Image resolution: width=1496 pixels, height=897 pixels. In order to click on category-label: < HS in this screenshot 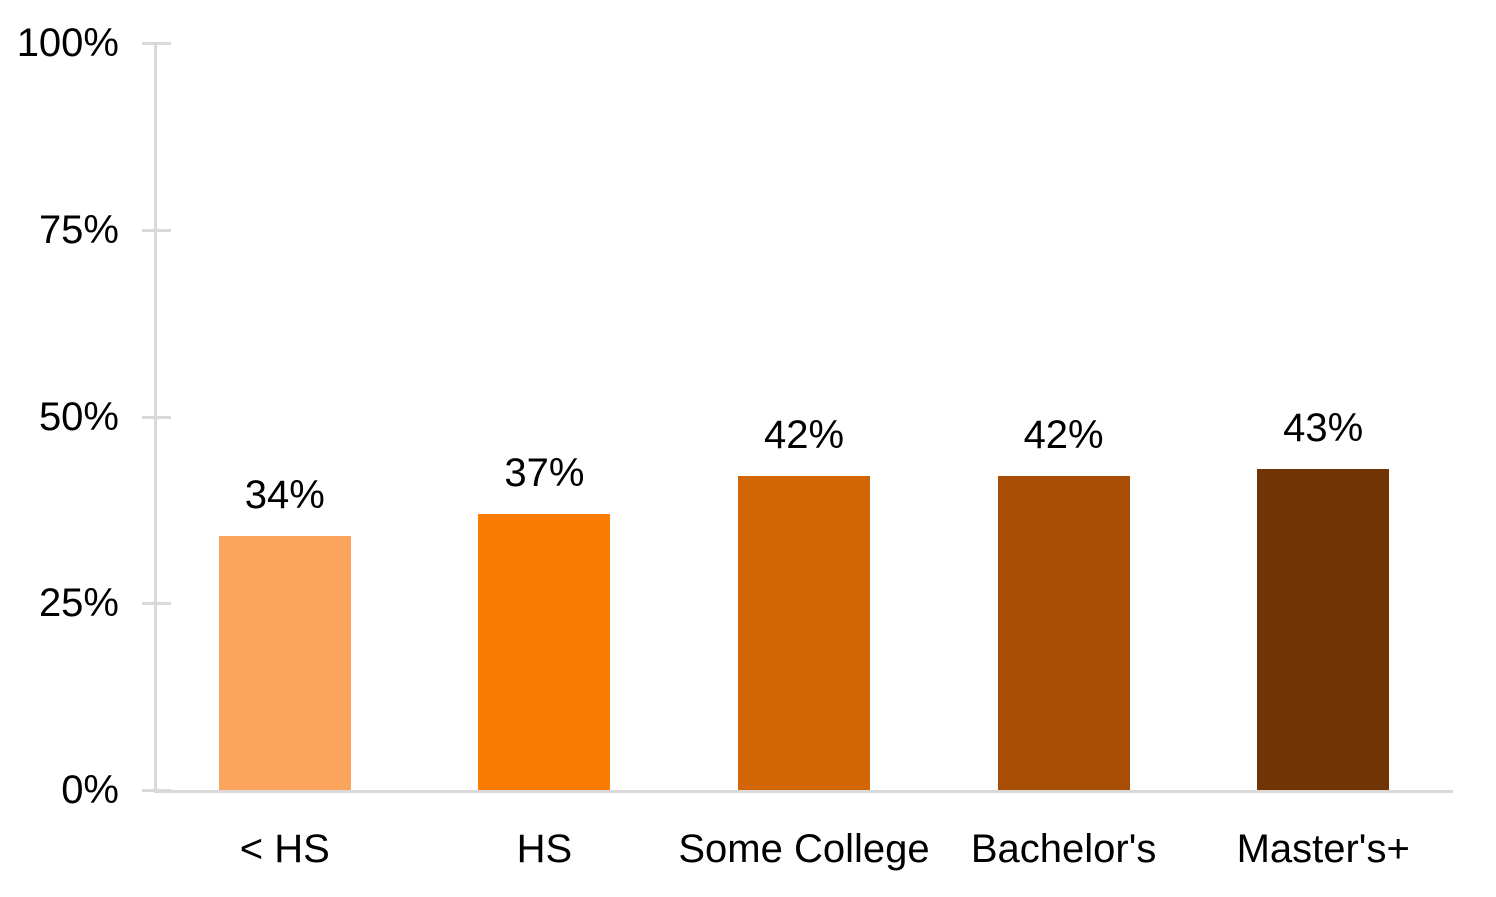, I will do `click(284, 849)`.